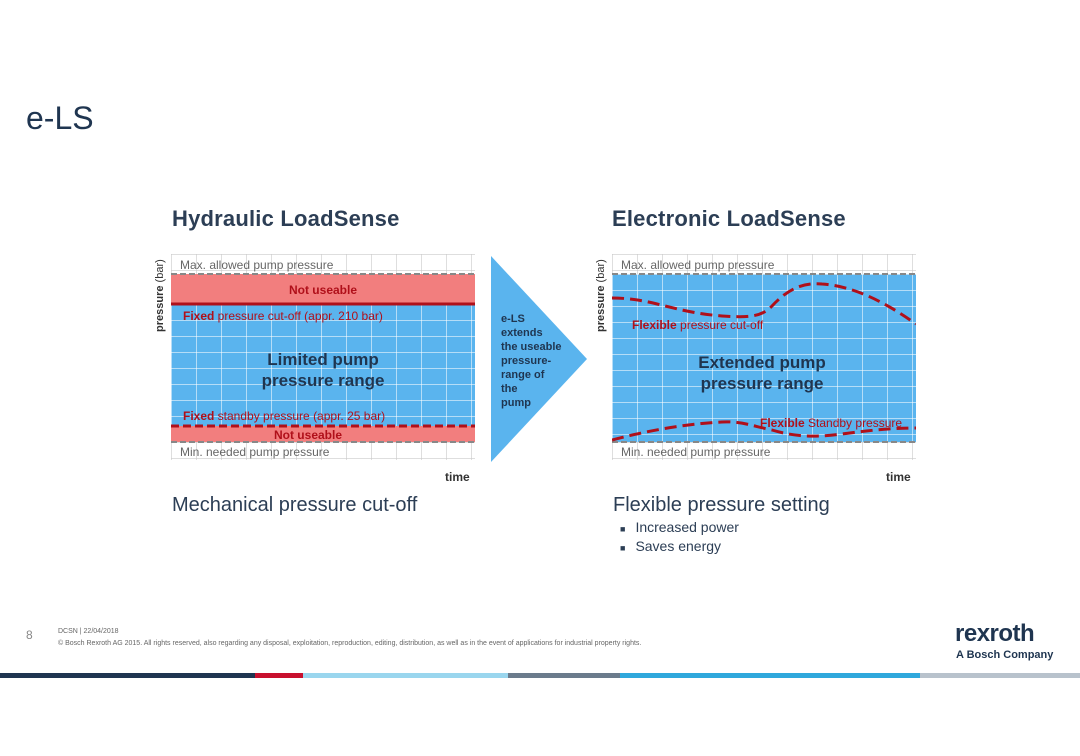 This screenshot has width=1080, height=756. What do you see at coordinates (255, 452) in the screenshot?
I see `left-min-label: Min. needed pump pressure` at bounding box center [255, 452].